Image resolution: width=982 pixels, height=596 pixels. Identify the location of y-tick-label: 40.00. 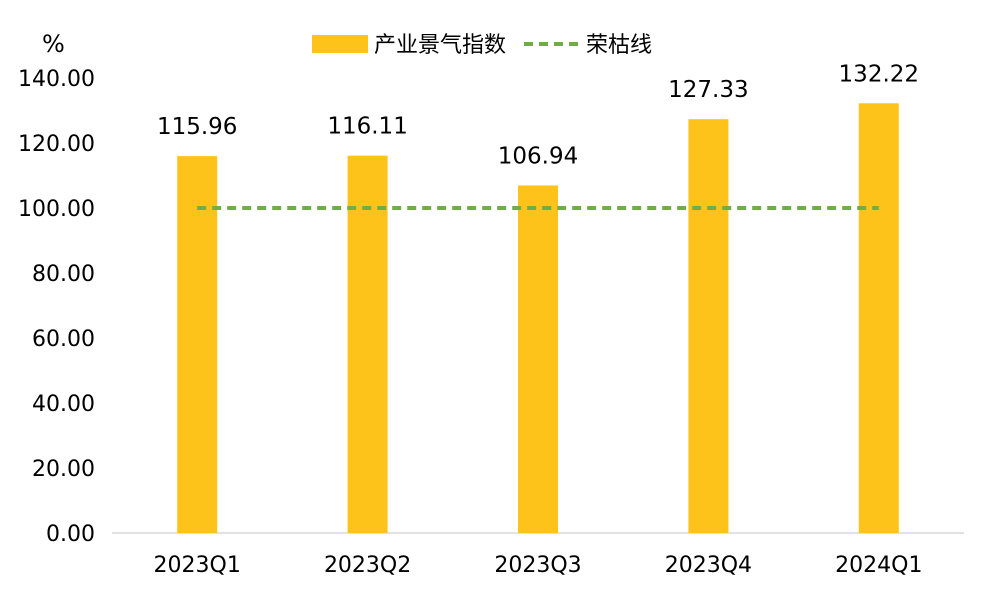
(63, 404).